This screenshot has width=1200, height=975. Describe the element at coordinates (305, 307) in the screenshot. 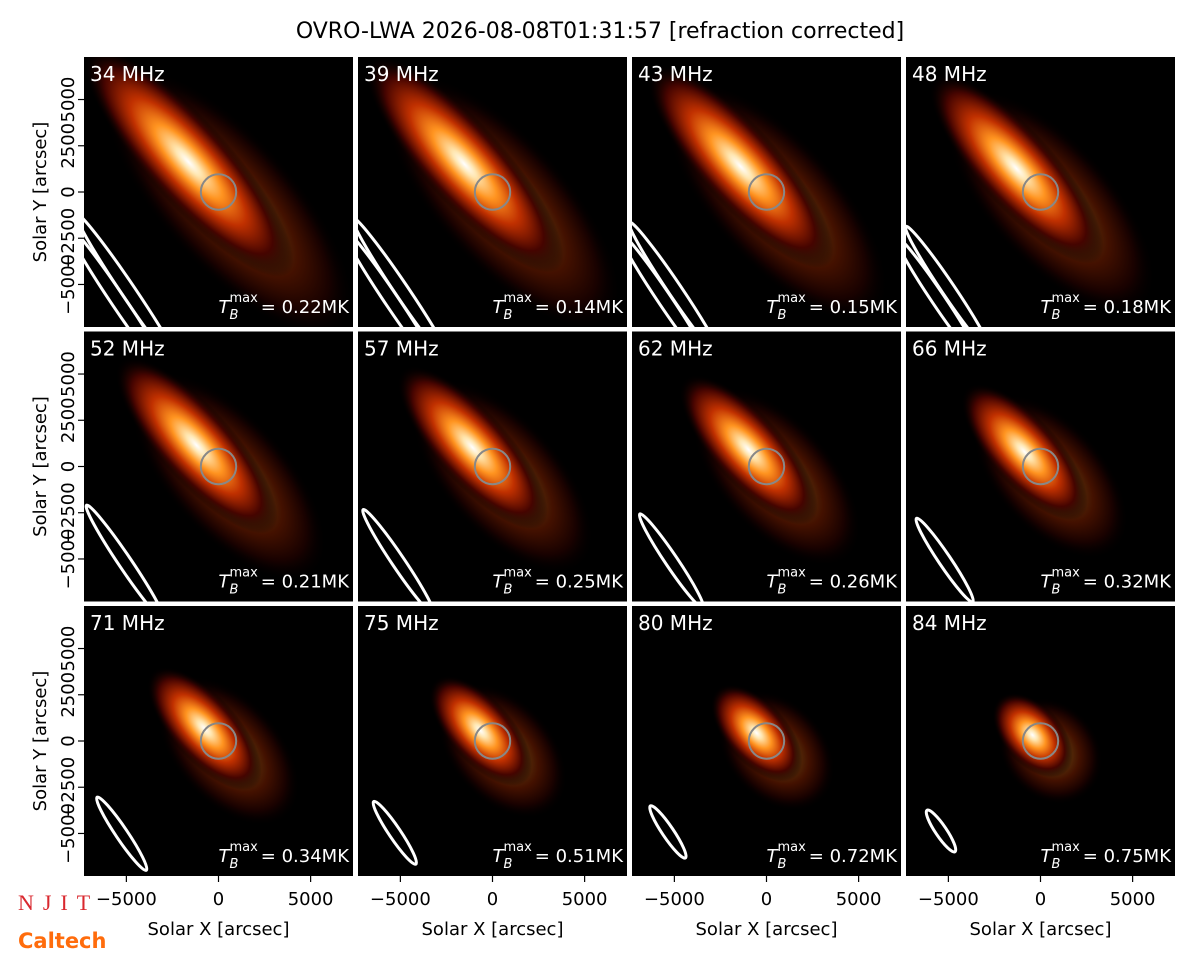

I see `tb-value: = 0.22MK` at that location.